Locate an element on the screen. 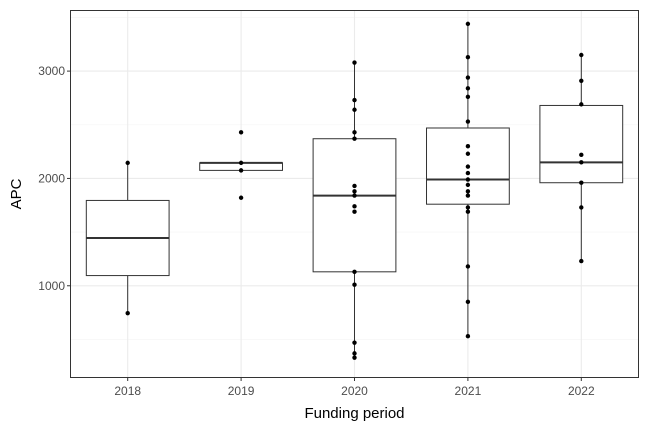 The height and width of the screenshot is (432, 648). y-tick-label: 1000 is located at coordinates (51, 286).